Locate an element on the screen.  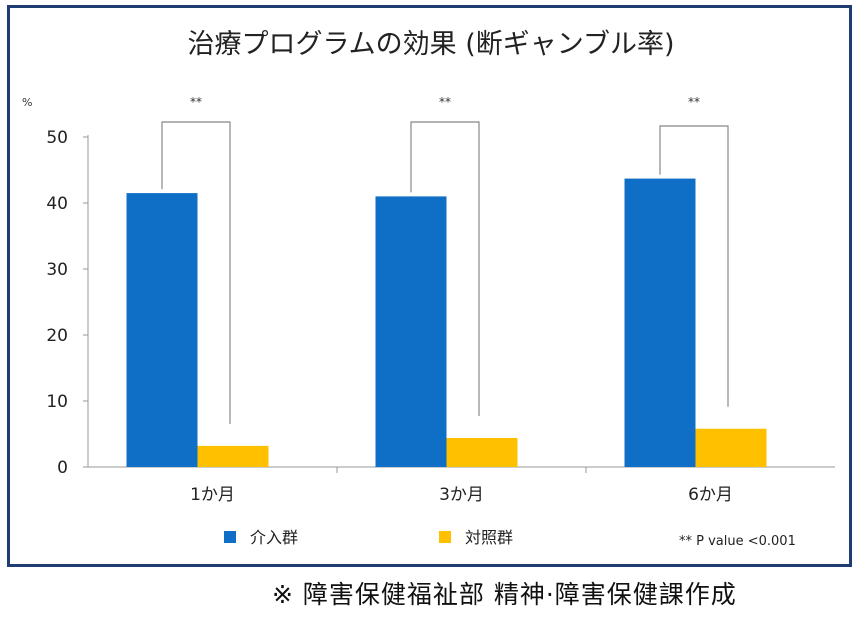
y-axis-unit: % is located at coordinates (27, 102).